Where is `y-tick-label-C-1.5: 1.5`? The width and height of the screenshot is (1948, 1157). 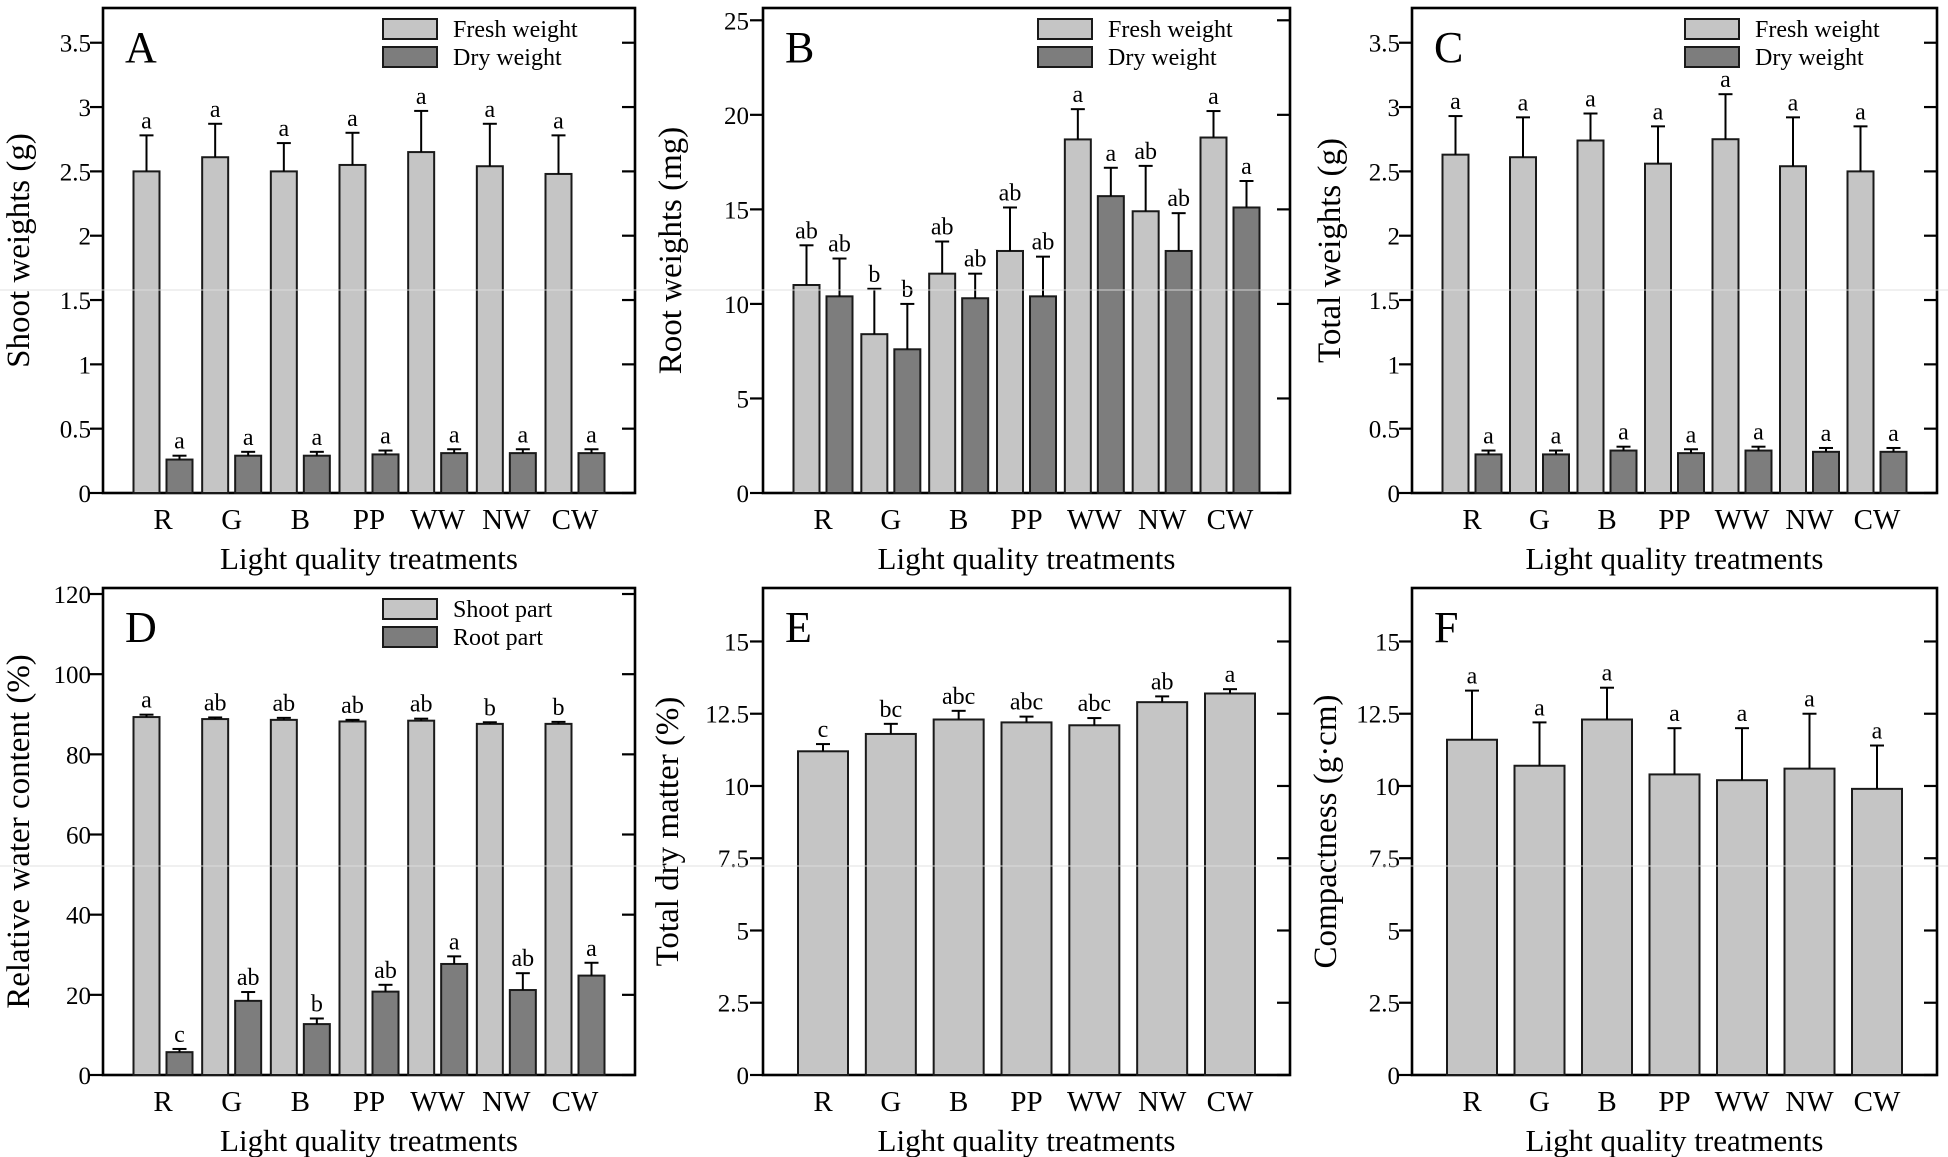
y-tick-label-C-1.5: 1.5 is located at coordinates (1384, 301).